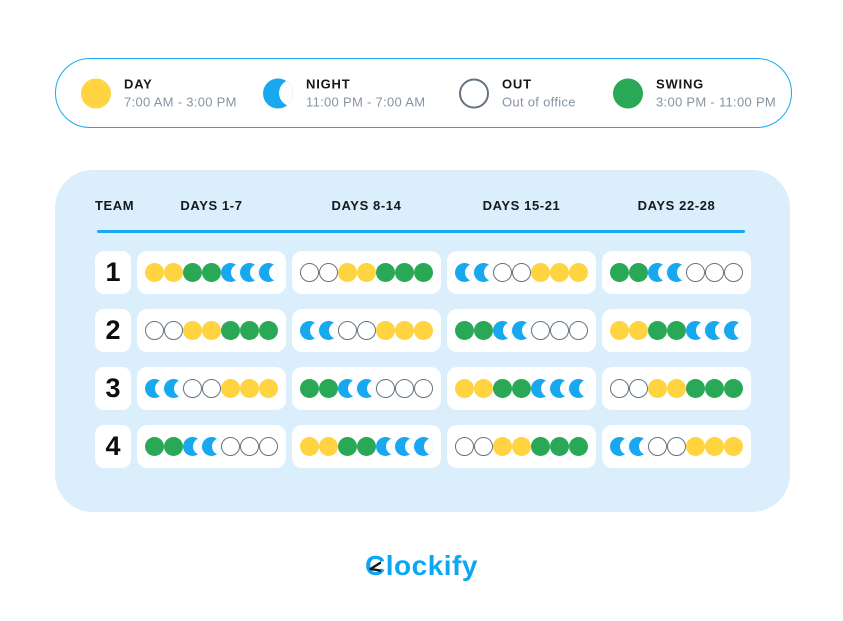 The width and height of the screenshot is (843, 621). What do you see at coordinates (138, 84) in the screenshot?
I see `legend-label: DAY` at bounding box center [138, 84].